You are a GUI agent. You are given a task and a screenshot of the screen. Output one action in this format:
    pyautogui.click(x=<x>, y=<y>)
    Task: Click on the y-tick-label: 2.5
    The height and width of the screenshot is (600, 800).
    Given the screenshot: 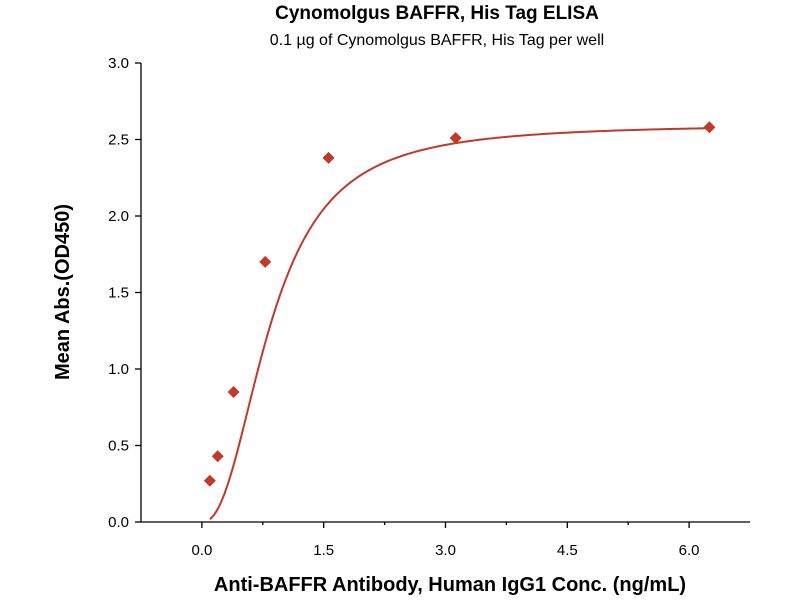 What is the action you would take?
    pyautogui.click(x=118, y=140)
    